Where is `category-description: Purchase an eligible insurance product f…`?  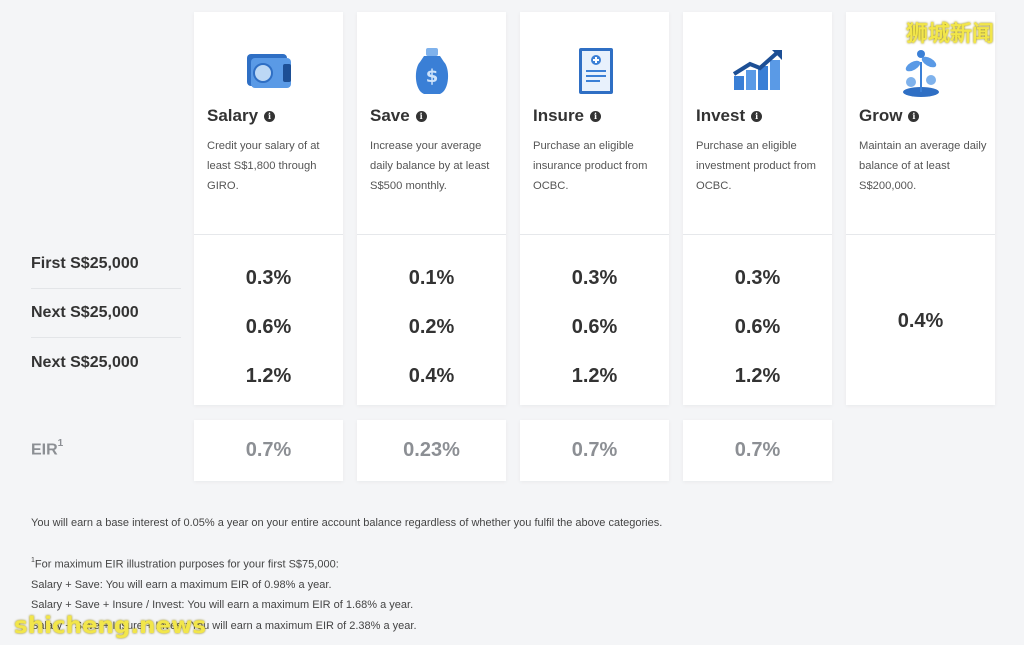
category-description: Purchase an eligible insurance product f… is located at coordinates (590, 166).